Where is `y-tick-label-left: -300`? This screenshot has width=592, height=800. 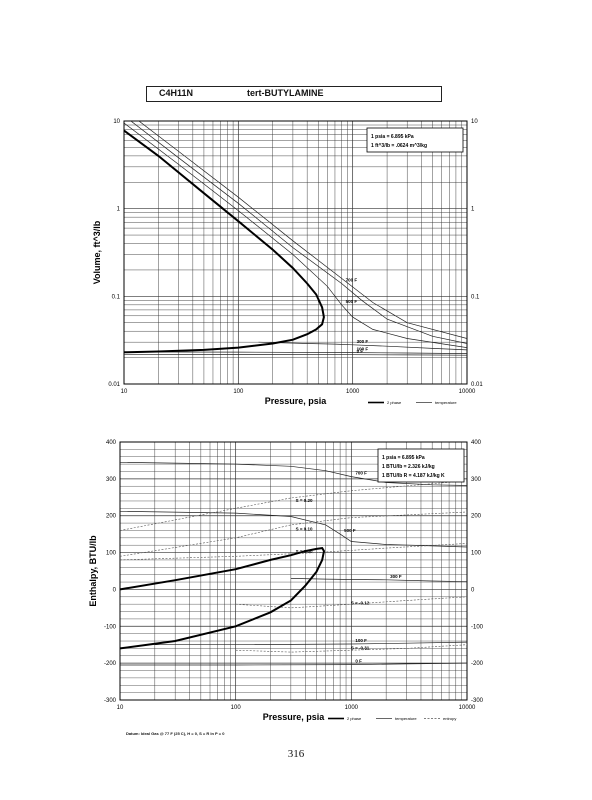 y-tick-label-left: -300 is located at coordinates (110, 701).